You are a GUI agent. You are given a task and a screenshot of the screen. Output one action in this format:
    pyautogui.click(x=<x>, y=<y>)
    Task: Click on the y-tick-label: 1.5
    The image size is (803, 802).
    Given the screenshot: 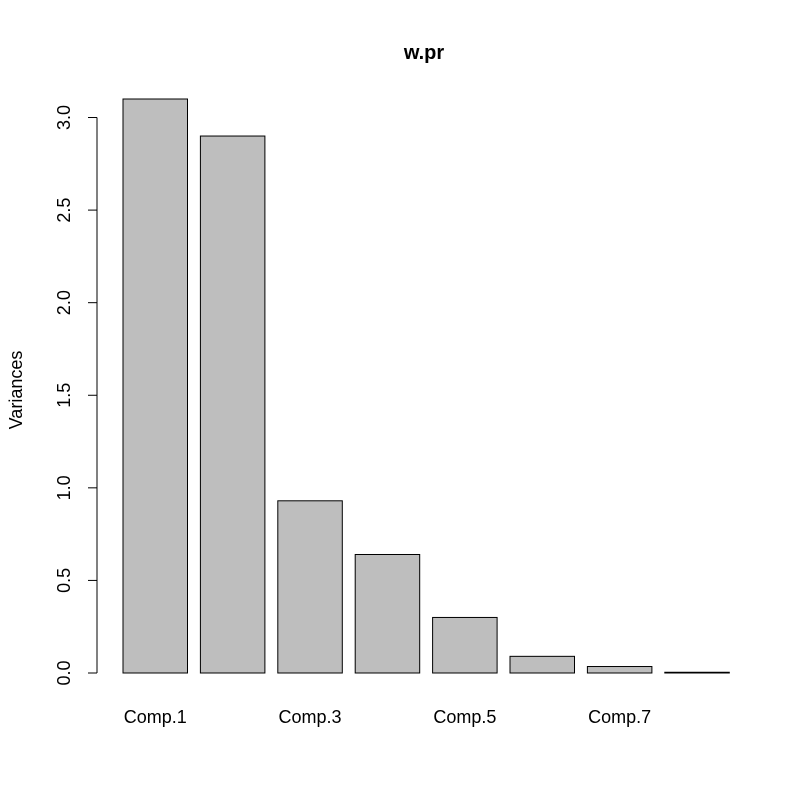 What is the action you would take?
    pyautogui.click(x=64, y=395)
    